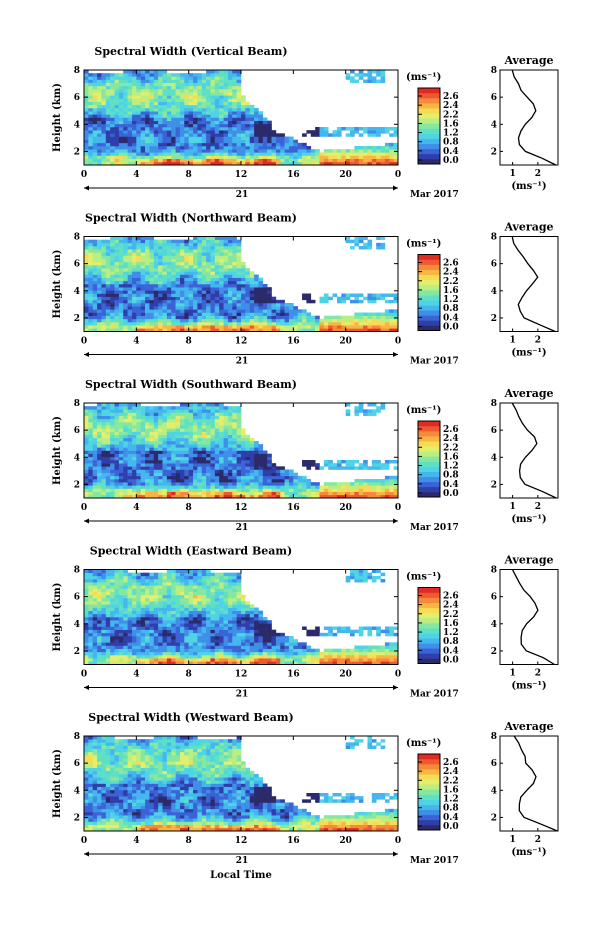 This screenshot has height=929, width=610. What do you see at coordinates (434, 528) in the screenshot?
I see `date-month-label: Mar 2017` at bounding box center [434, 528].